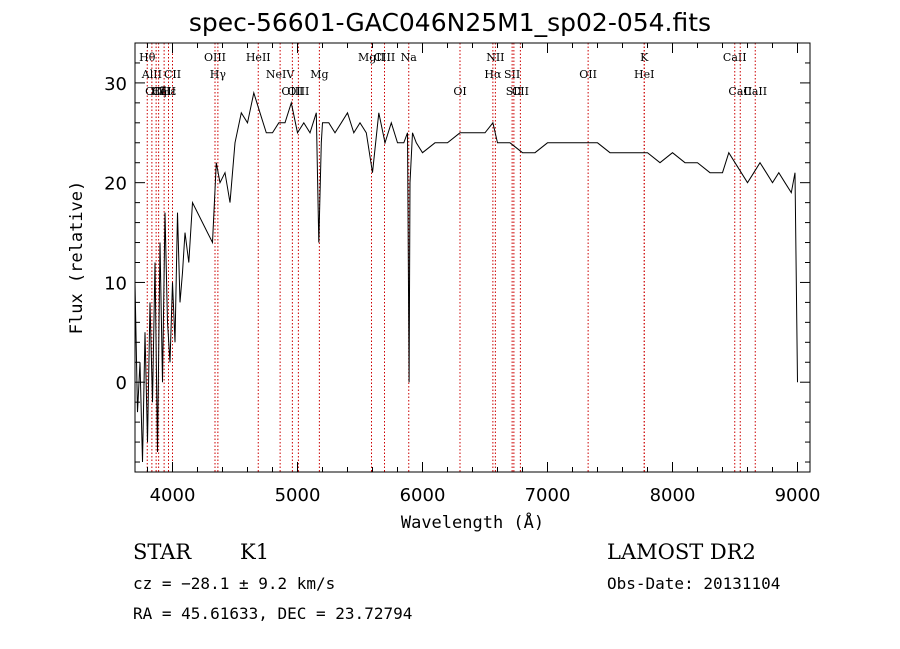  What do you see at coordinates (673, 495) in the screenshot?
I see `x-tick-label: 8000` at bounding box center [673, 495].